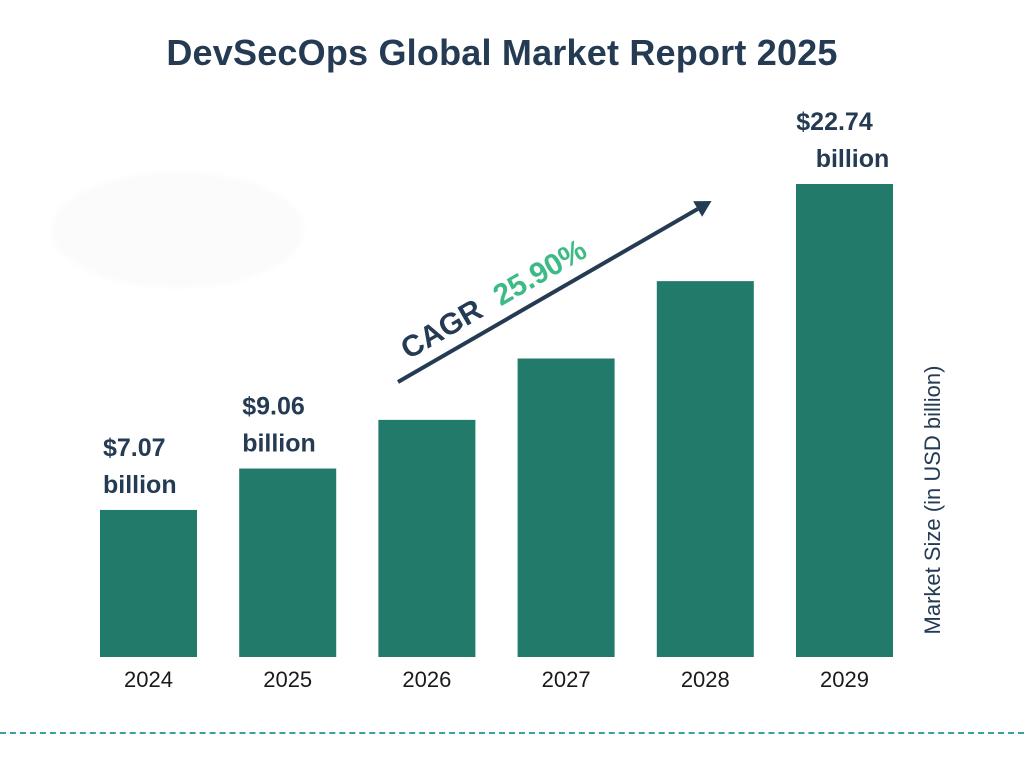 The width and height of the screenshot is (1024, 768). I want to click on data-label-2029: $22.74 billion, so click(842, 140).